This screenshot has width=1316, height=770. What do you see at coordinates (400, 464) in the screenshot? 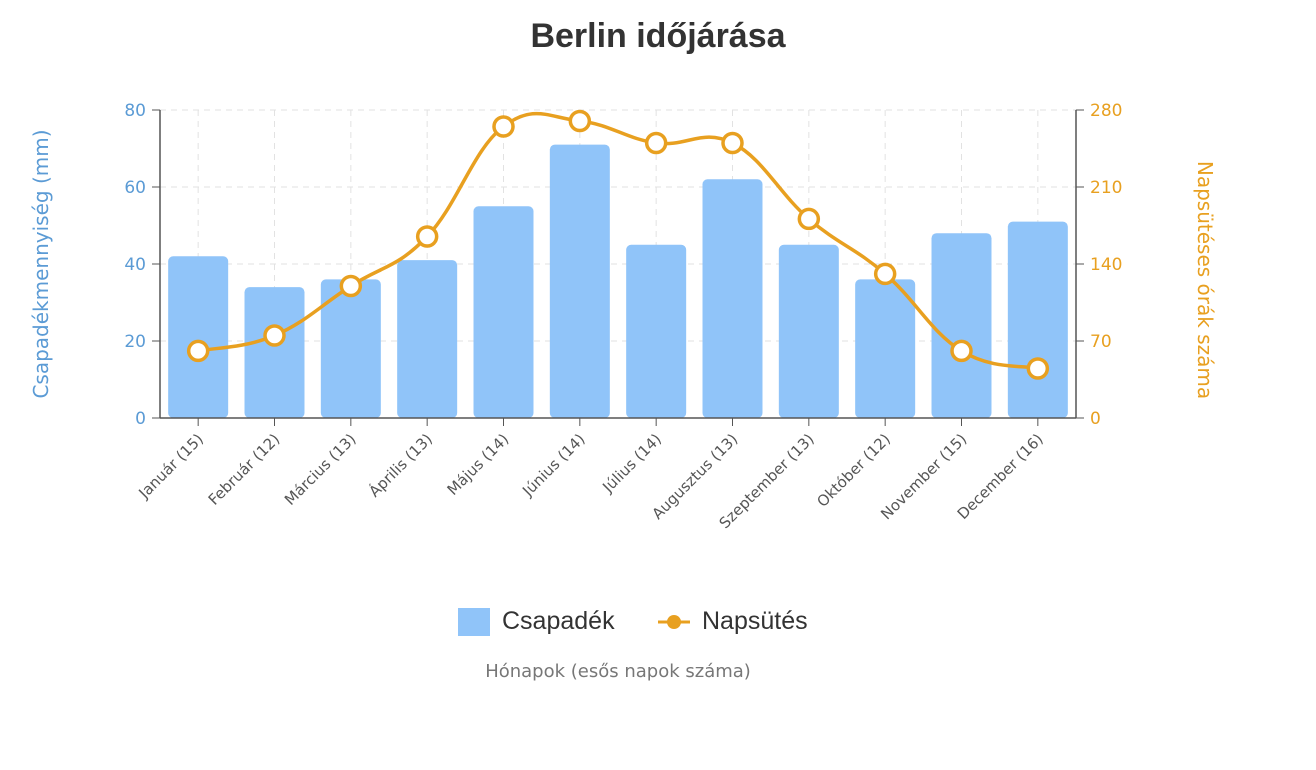
I see `x-tick-label: Április (13)` at bounding box center [400, 464].